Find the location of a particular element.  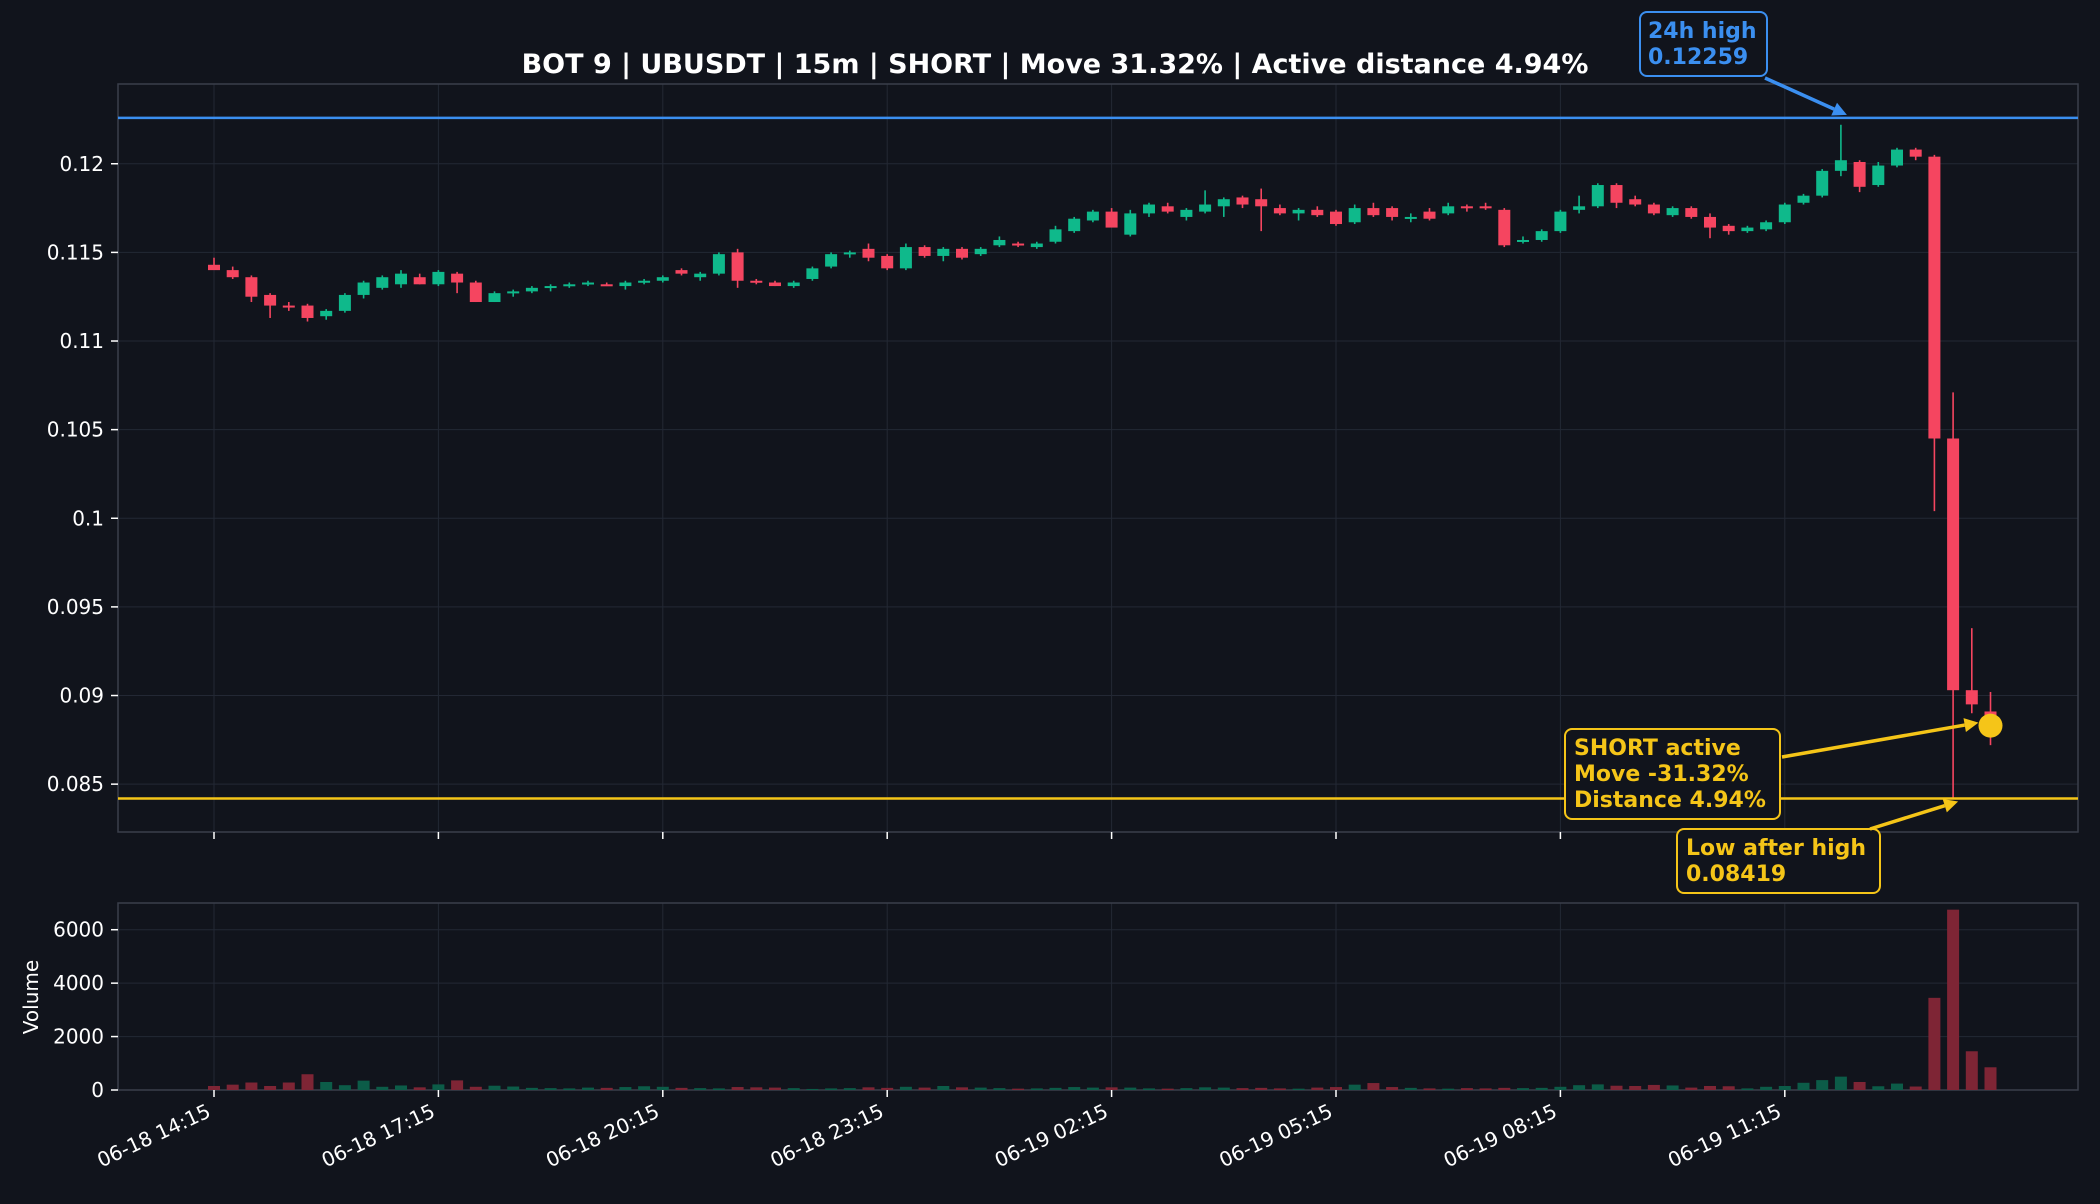

short-annotation-arrowhead is located at coordinates (1971, 725).